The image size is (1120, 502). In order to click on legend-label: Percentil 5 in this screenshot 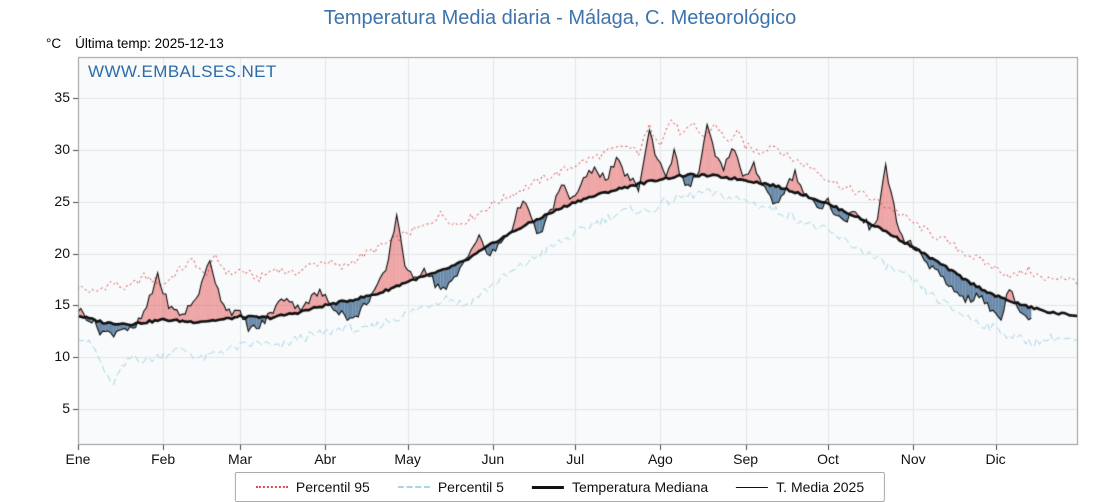, I will do `click(470, 487)`.